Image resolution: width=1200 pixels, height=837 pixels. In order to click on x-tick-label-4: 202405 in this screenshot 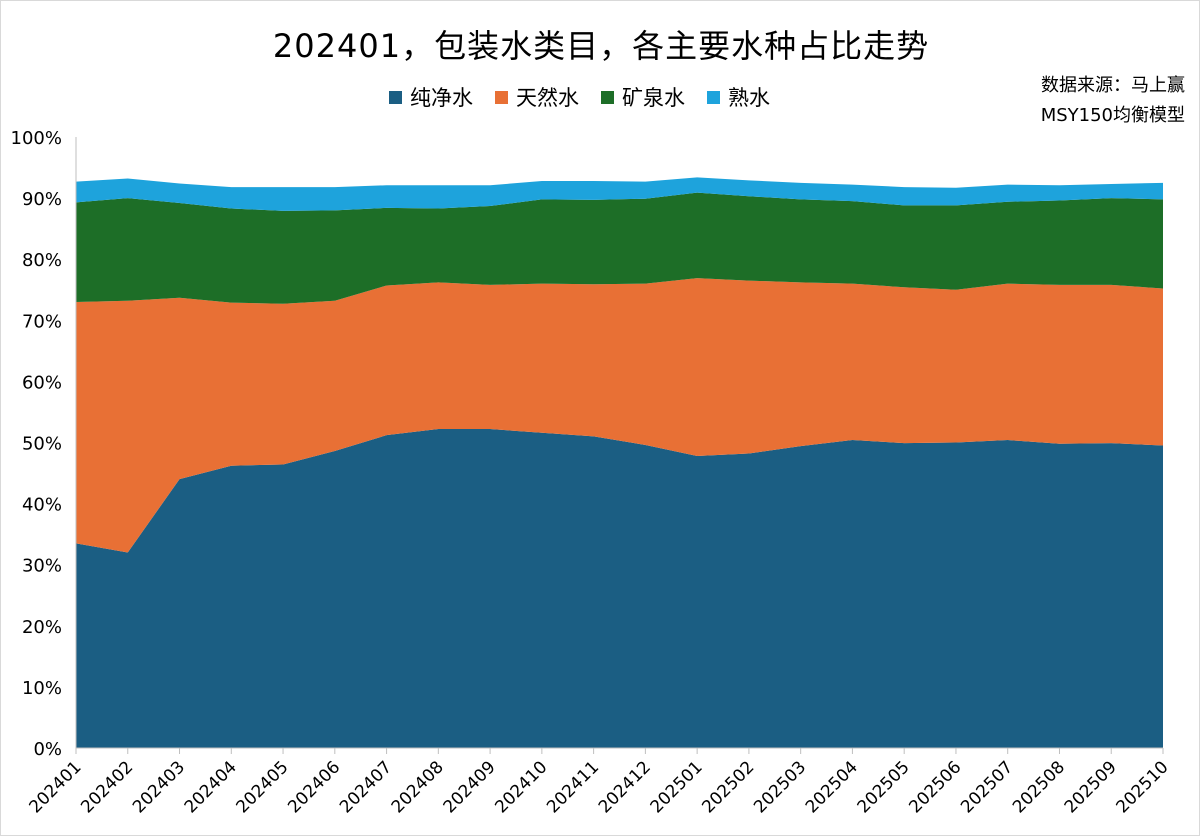, I will do `click(263, 787)`.